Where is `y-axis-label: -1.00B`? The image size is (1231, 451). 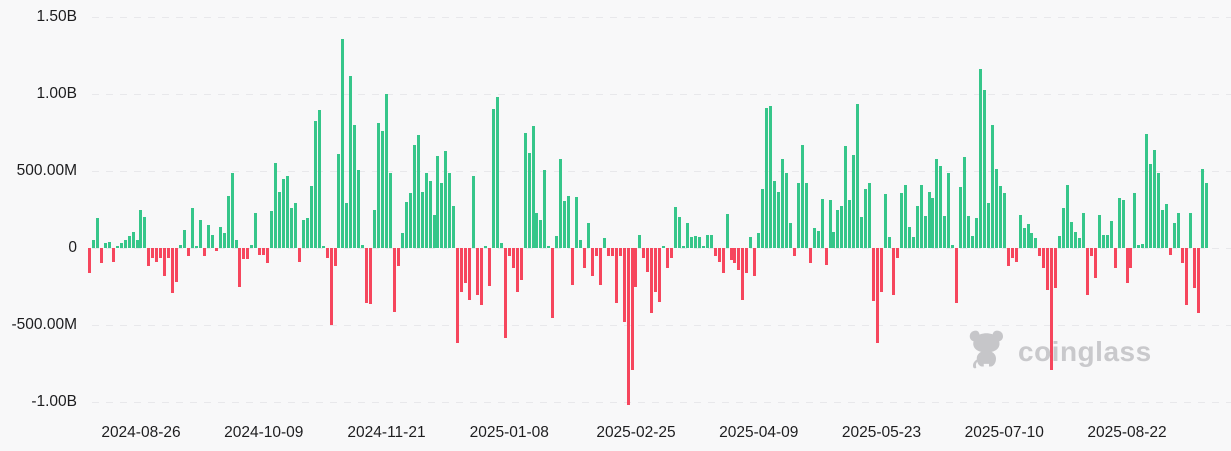
y-axis-label: -1.00B is located at coordinates (54, 401).